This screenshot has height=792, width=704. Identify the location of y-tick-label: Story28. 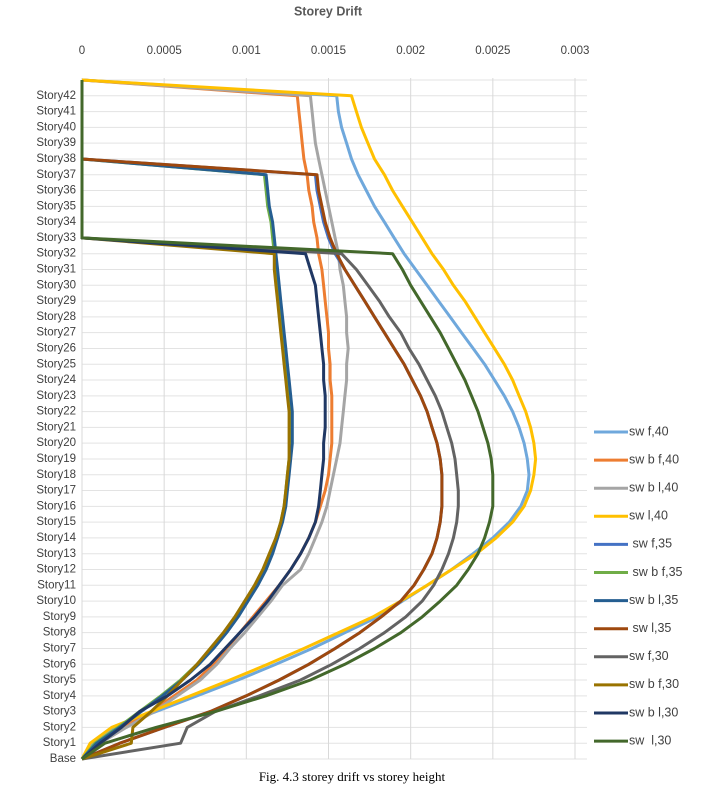
(56, 317).